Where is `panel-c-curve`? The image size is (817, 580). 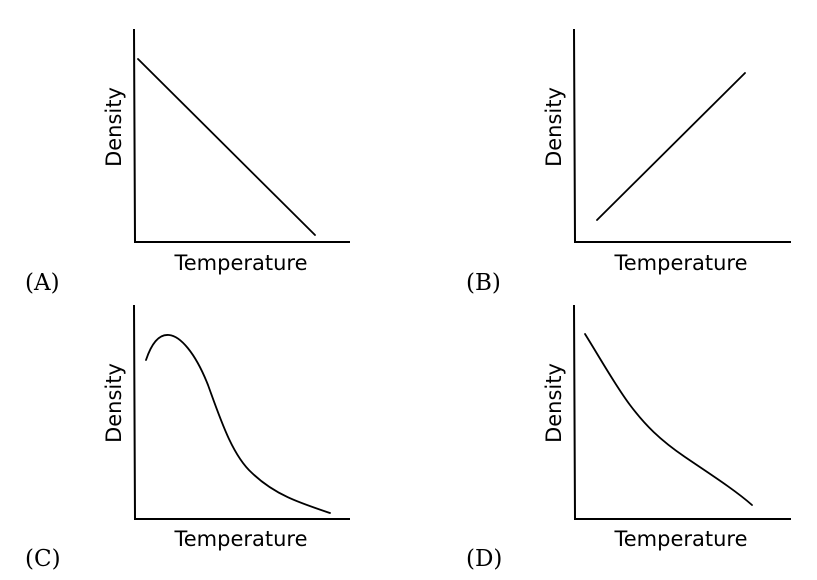
panel-c-curve is located at coordinates (238, 424).